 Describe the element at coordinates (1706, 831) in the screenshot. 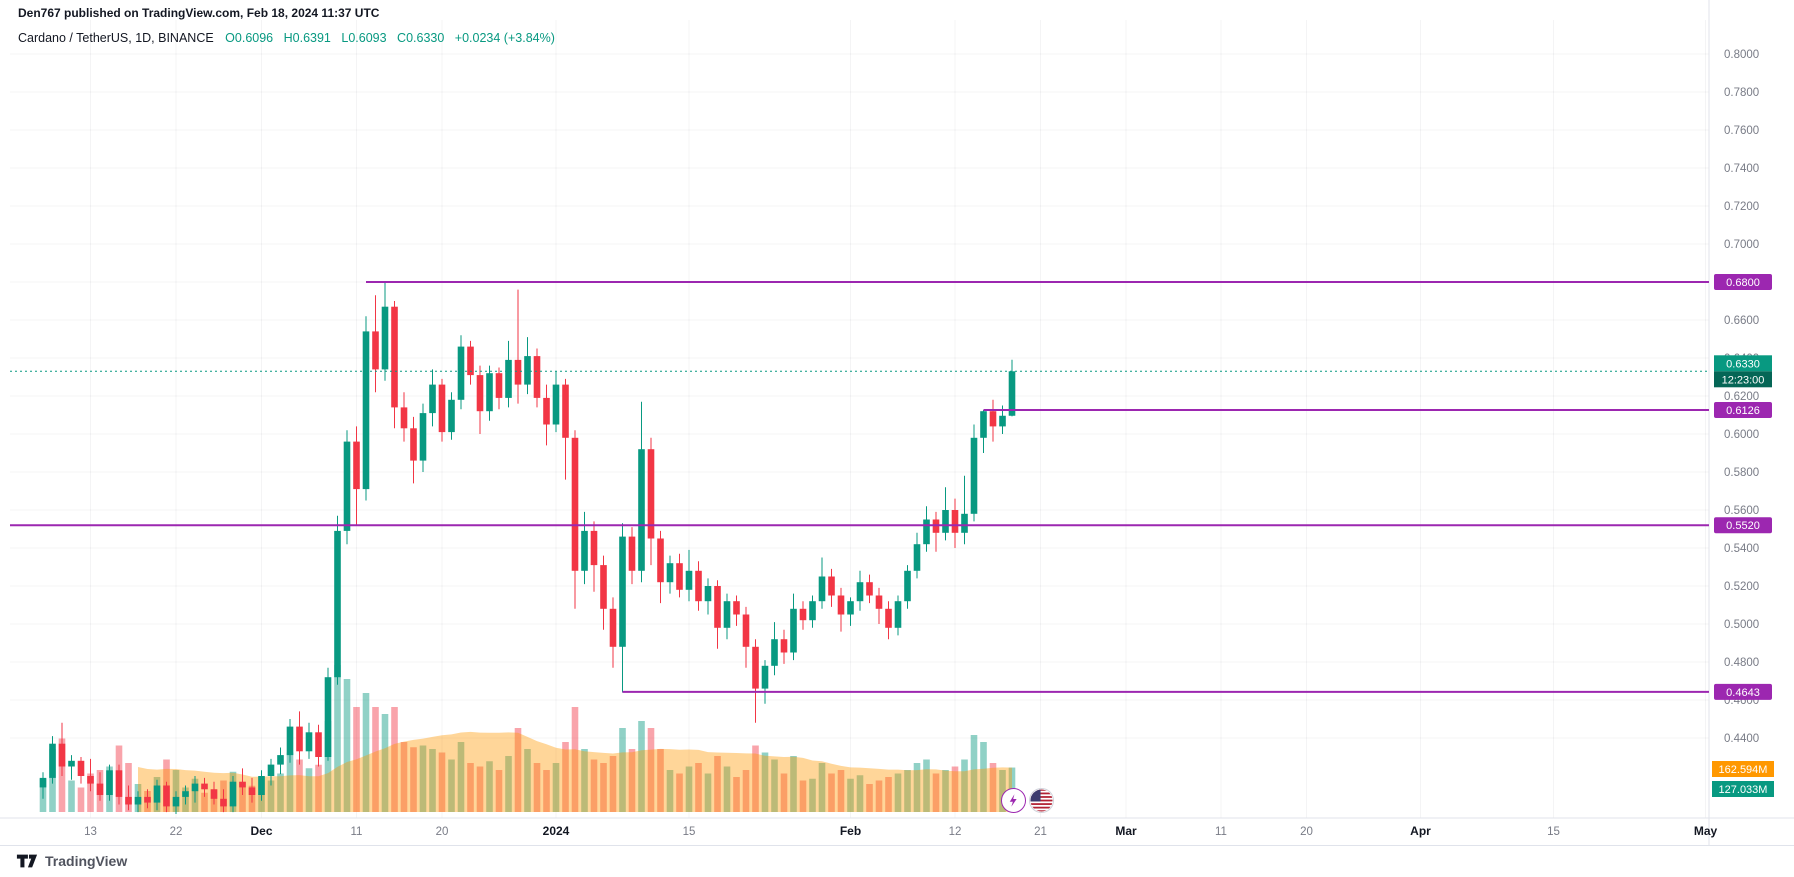

I see `svg-text: May` at that location.